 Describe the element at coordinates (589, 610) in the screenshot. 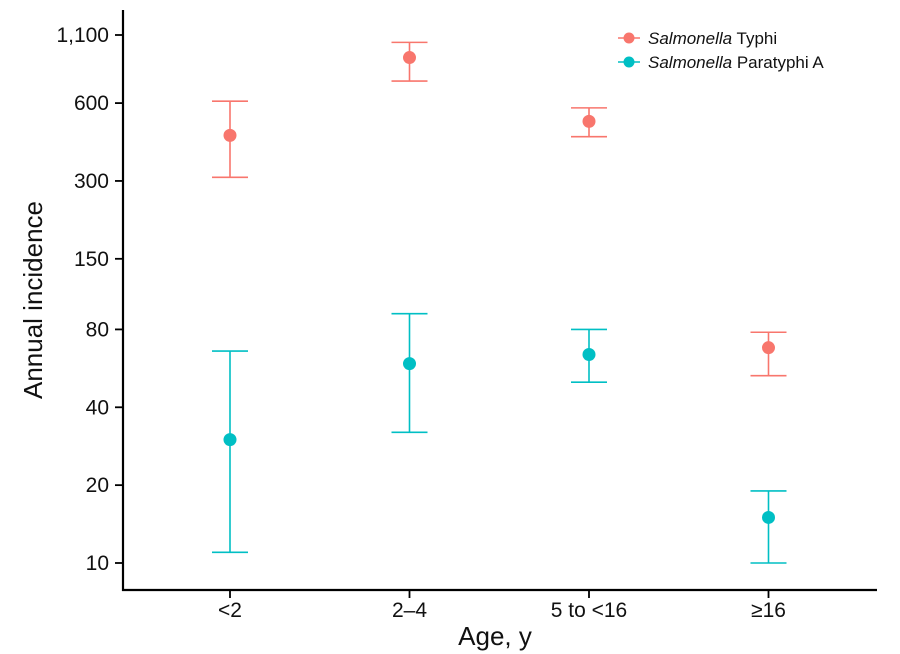

I see `x-tick-label: 5 to <16` at that location.